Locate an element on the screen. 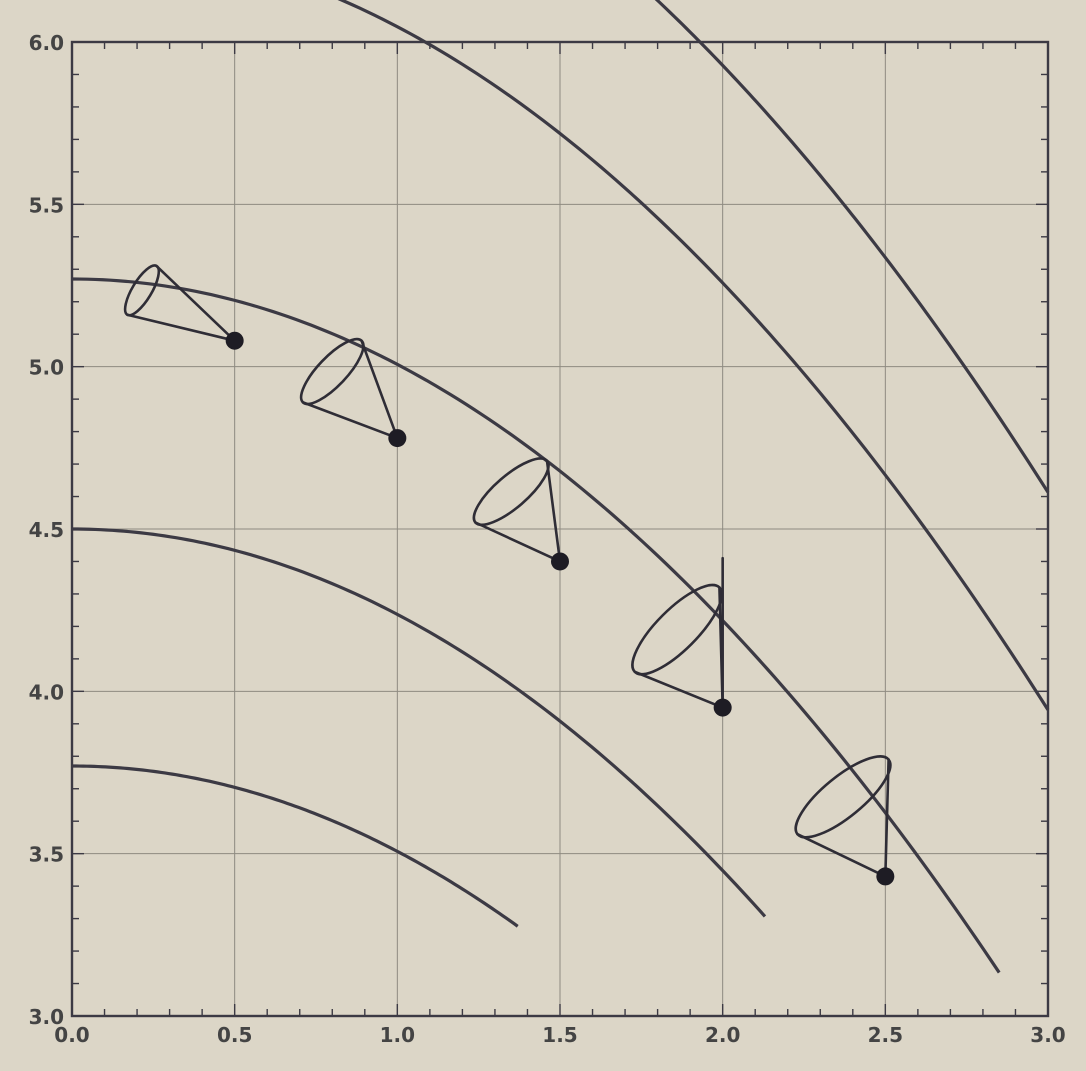 Image resolution: width=1086 pixels, height=1071 pixels. y-tick-label-0: 6.0 is located at coordinates (46, 43).